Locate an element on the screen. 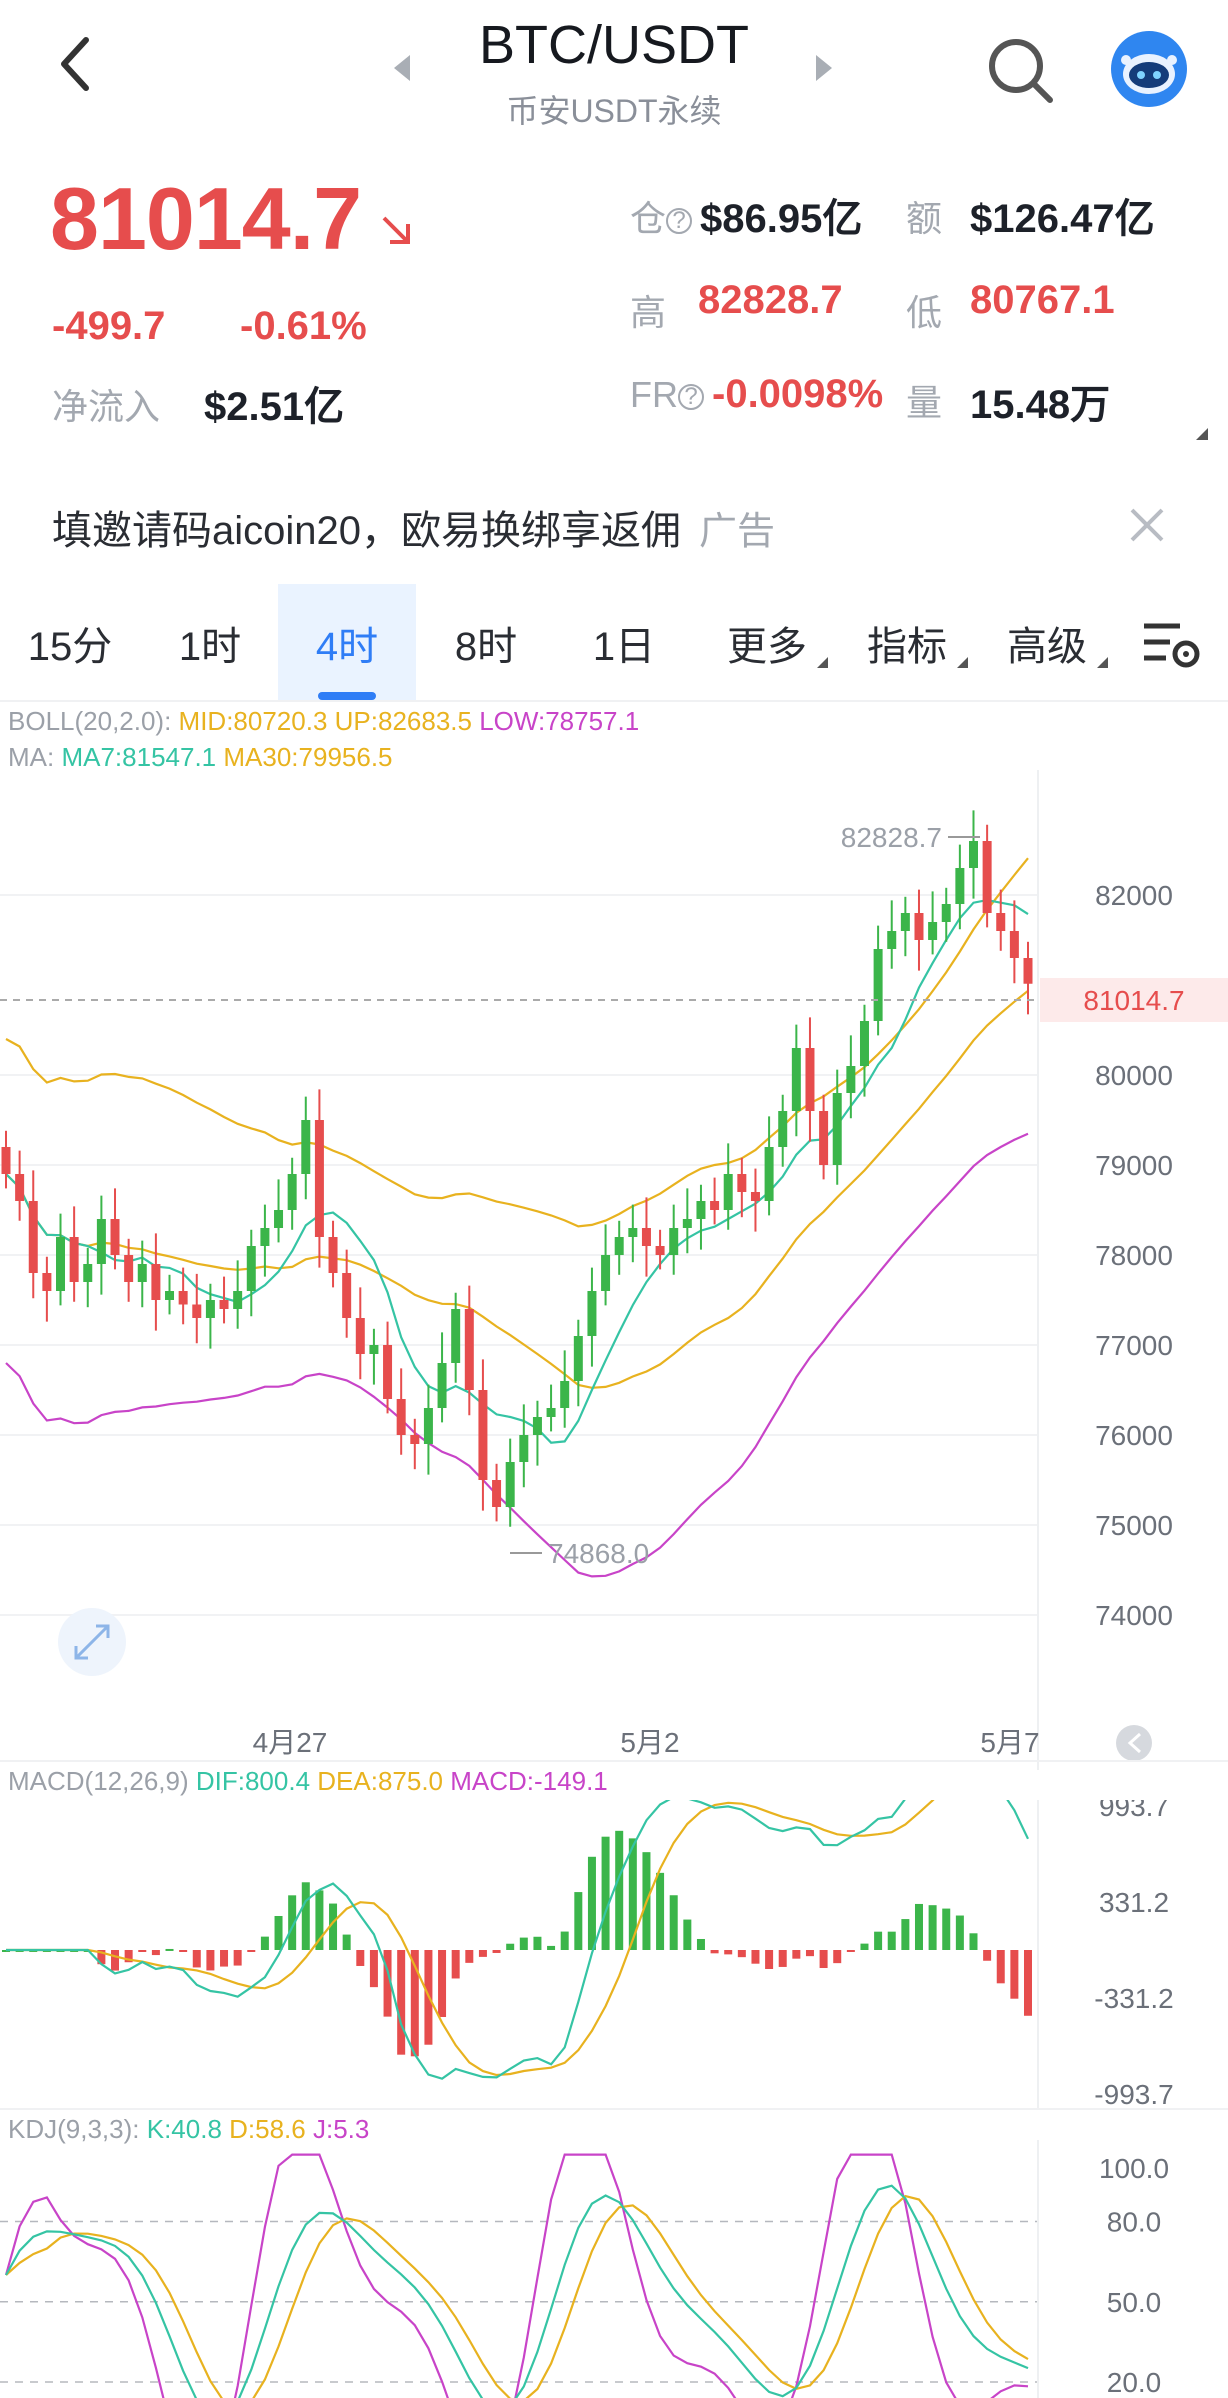  oi-label: 仓? is located at coordinates (661, 216).